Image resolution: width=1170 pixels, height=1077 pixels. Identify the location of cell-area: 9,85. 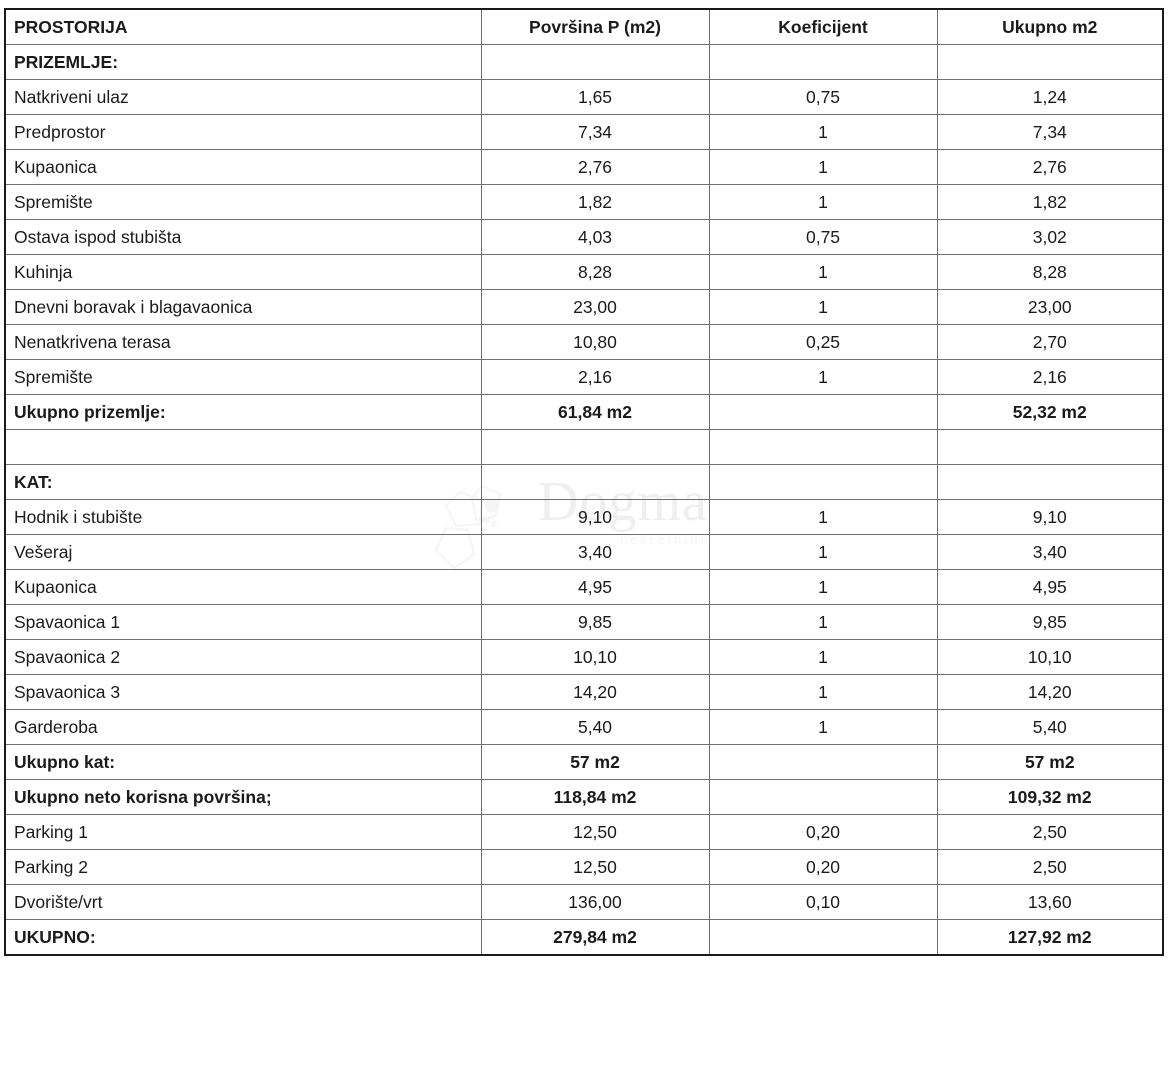
(595, 622).